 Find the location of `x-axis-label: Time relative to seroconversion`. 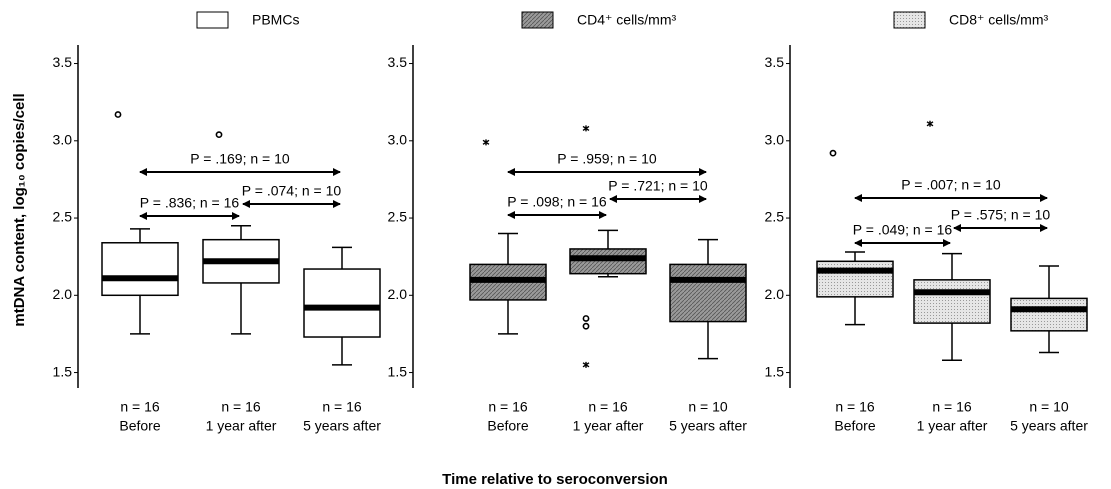

x-axis-label: Time relative to seroconversion is located at coordinates (555, 479).